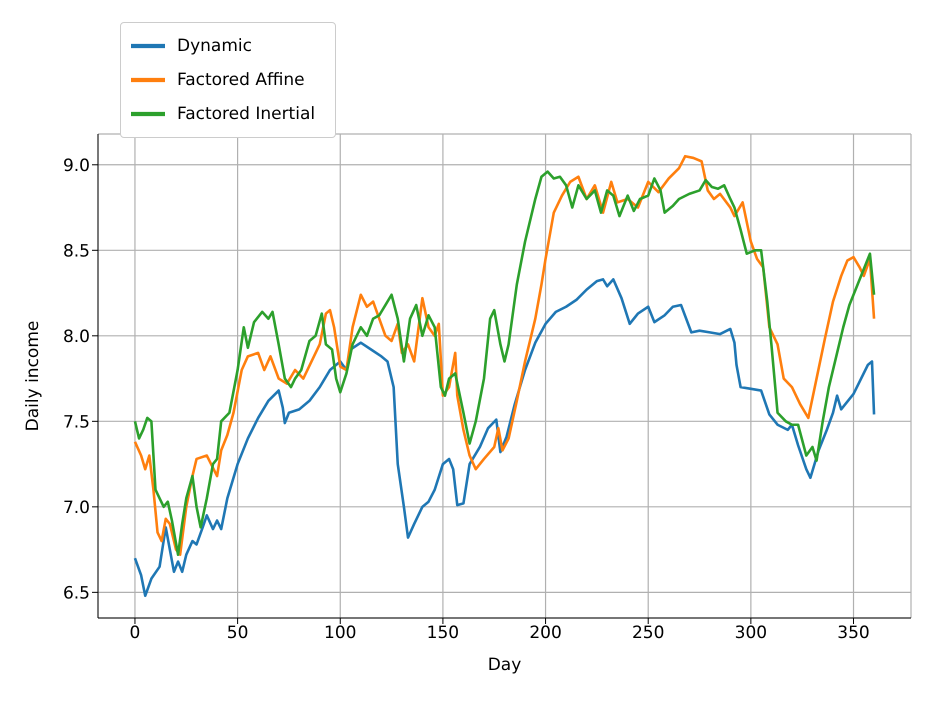  What do you see at coordinates (76, 508) in the screenshot?
I see `y-tick-label: 7.0` at bounding box center [76, 508].